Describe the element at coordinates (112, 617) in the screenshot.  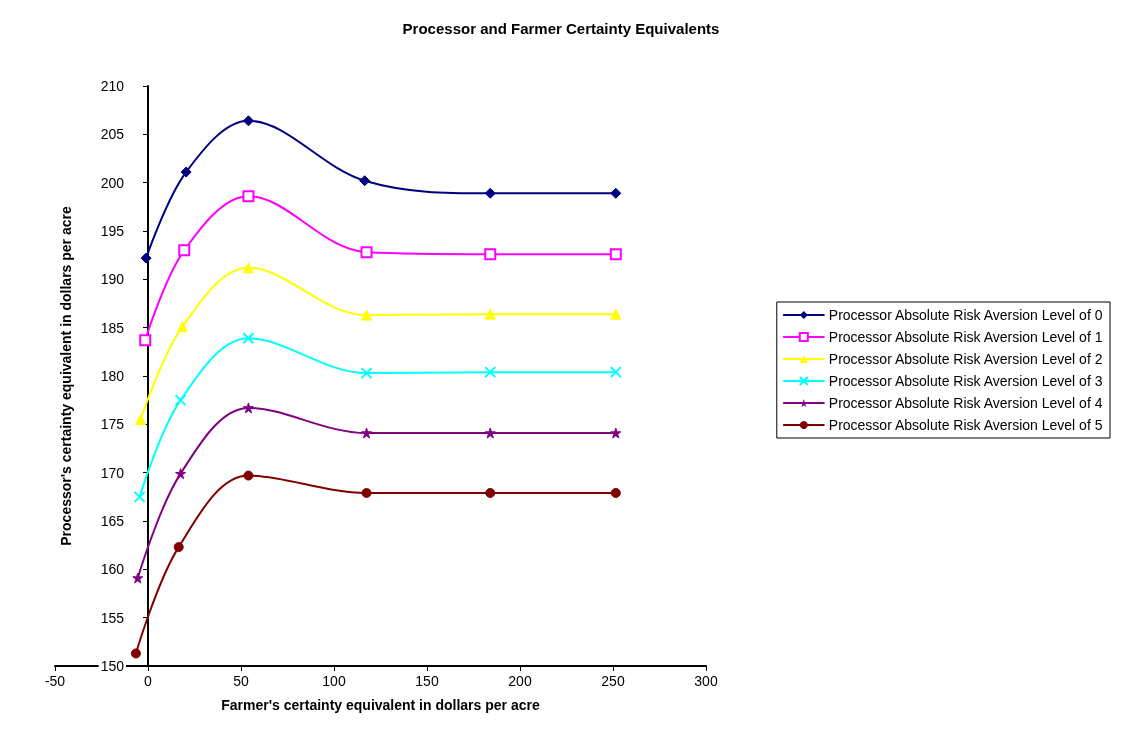
I see `y-tick-label: 155` at that location.